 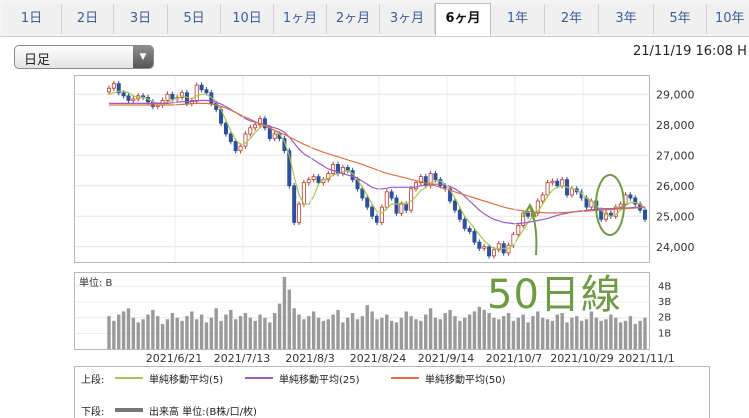 What do you see at coordinates (664, 310) in the screenshot?
I see `volume-axis: 4B 3B 2B 1B` at bounding box center [664, 310].